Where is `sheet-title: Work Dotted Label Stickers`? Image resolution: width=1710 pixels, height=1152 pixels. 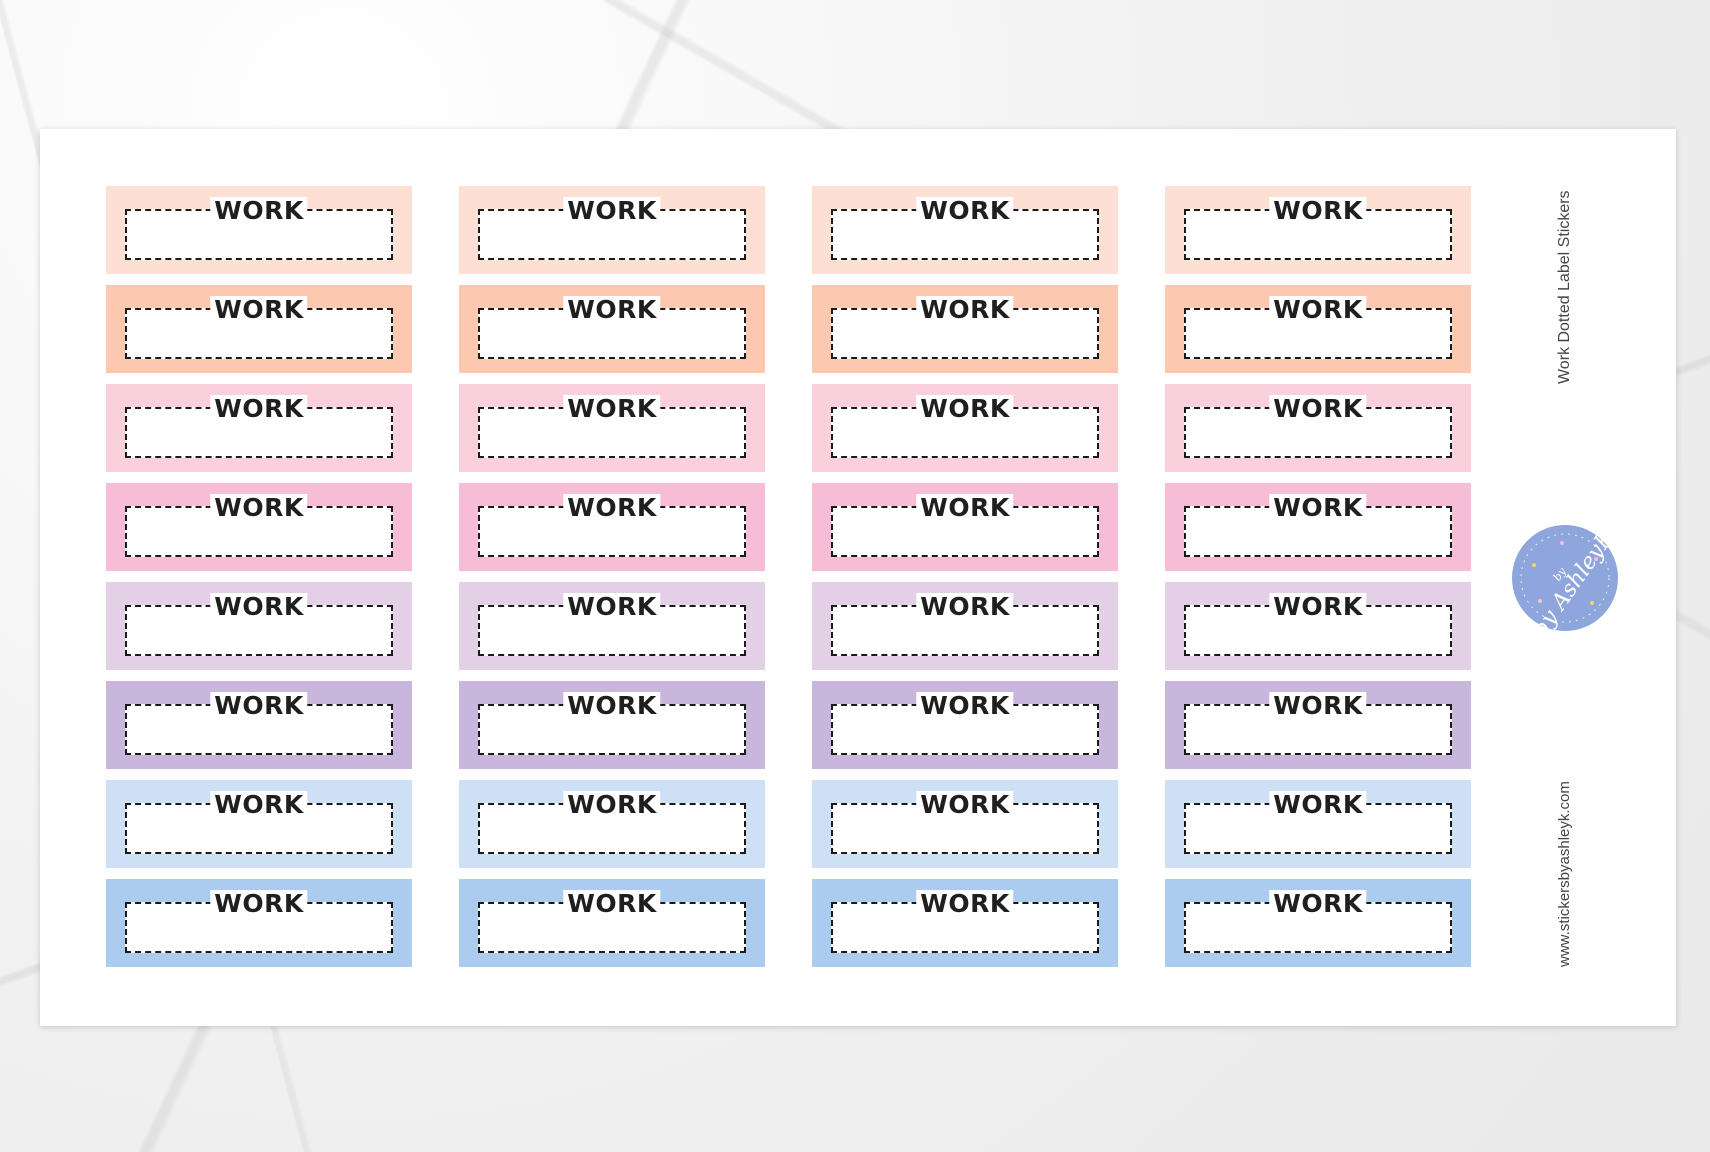
sheet-title: Work Dotted Label Stickers is located at coordinates (1564, 287).